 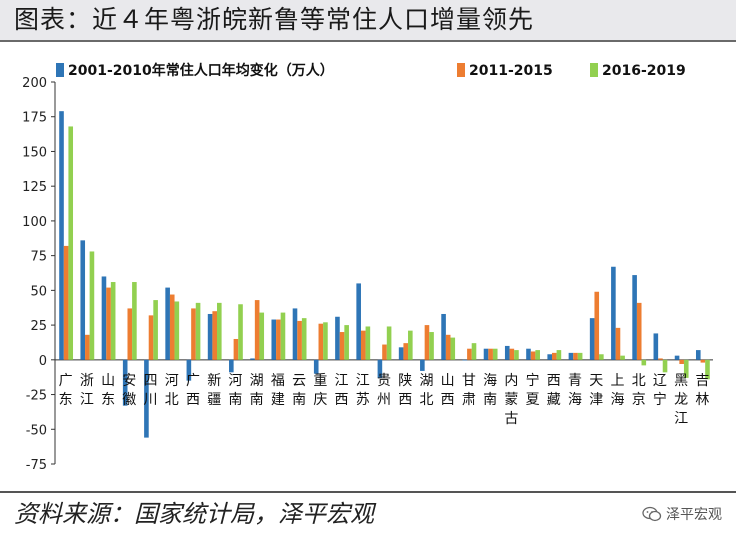 I want to click on divider-line, so click(x=368, y=492).